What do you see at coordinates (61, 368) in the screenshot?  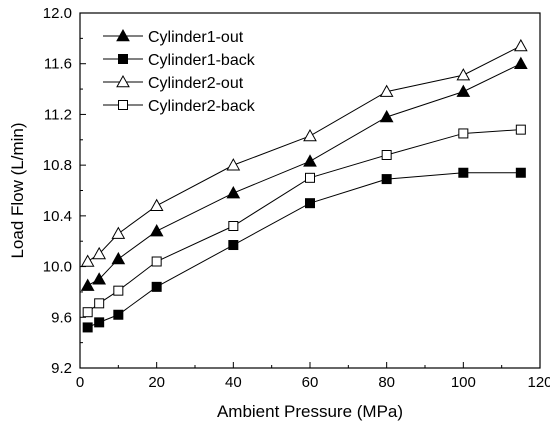 I see `y-tick-label: 9.2` at bounding box center [61, 368].